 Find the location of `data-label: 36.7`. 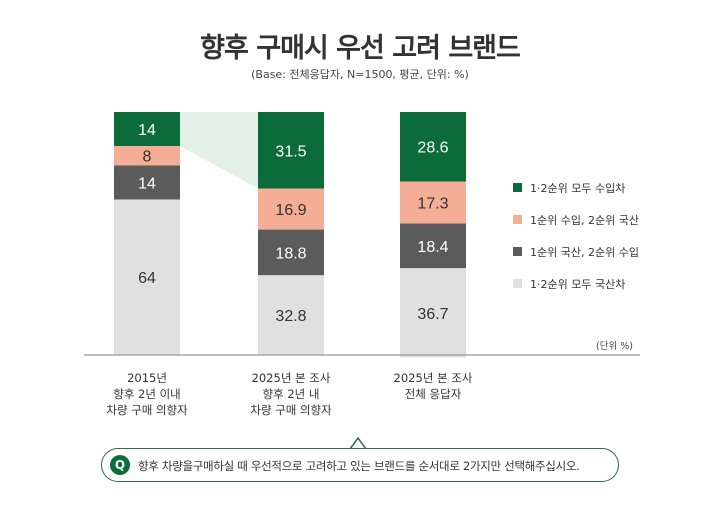

data-label: 36.7 is located at coordinates (432, 314).